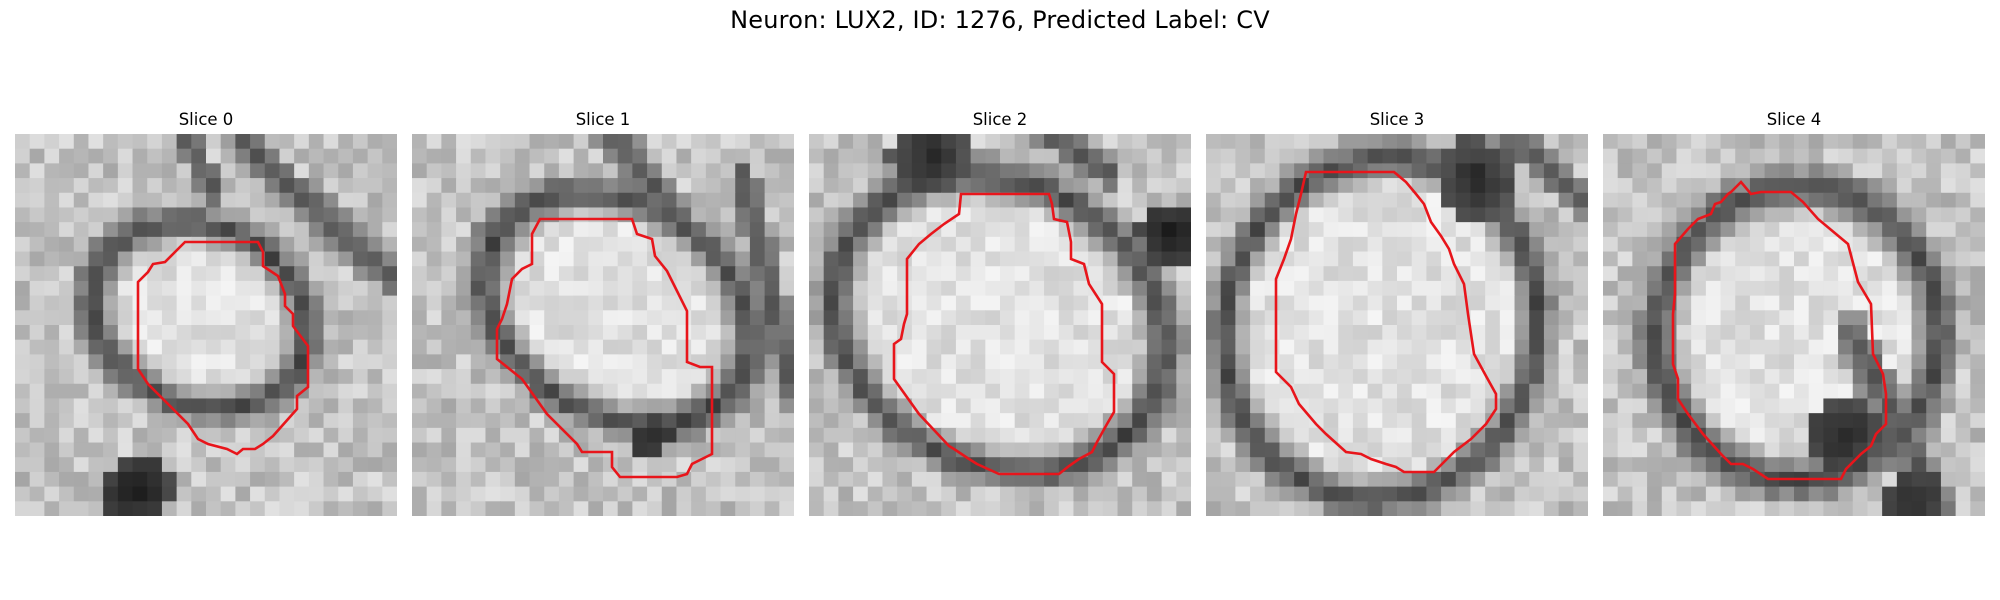 The height and width of the screenshot is (600, 2000). Describe the element at coordinates (603, 119) in the screenshot. I see `slice-title: Slice 1` at that location.